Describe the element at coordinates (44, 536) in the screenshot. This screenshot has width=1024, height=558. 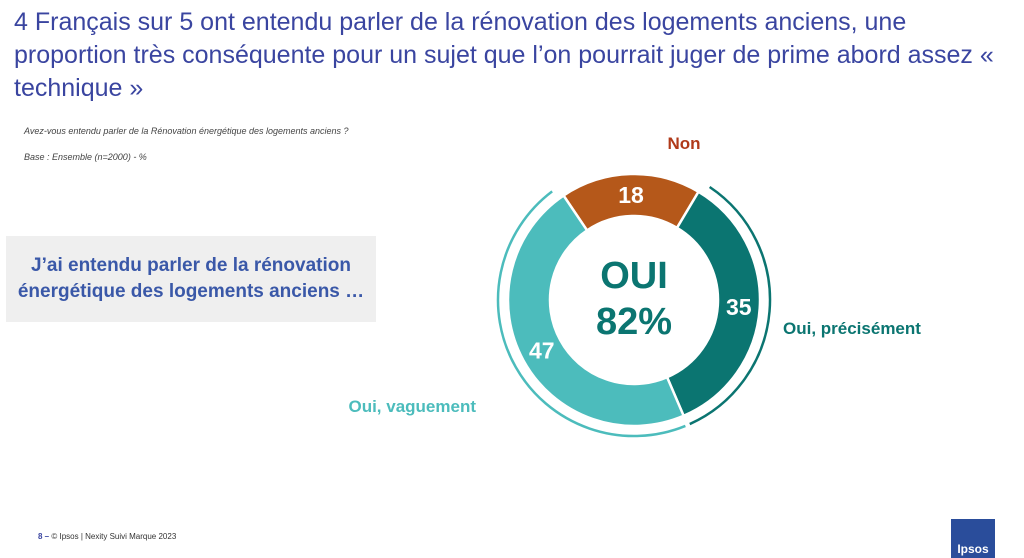
I see `page-number: 8 –` at that location.